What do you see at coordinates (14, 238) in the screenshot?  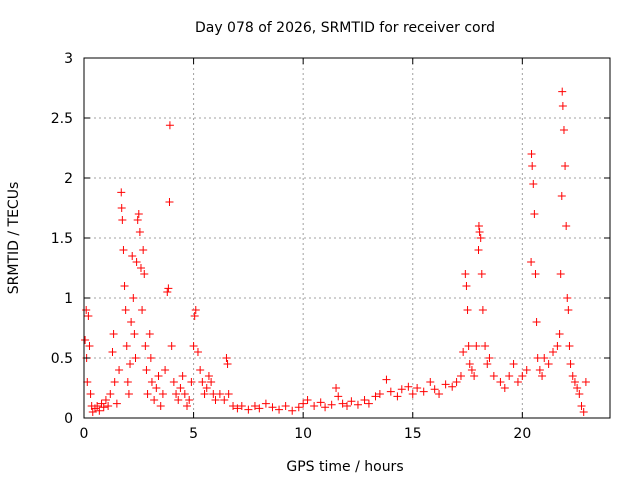 I see `y-axis-title: SRMTID / TECUs` at bounding box center [14, 238].